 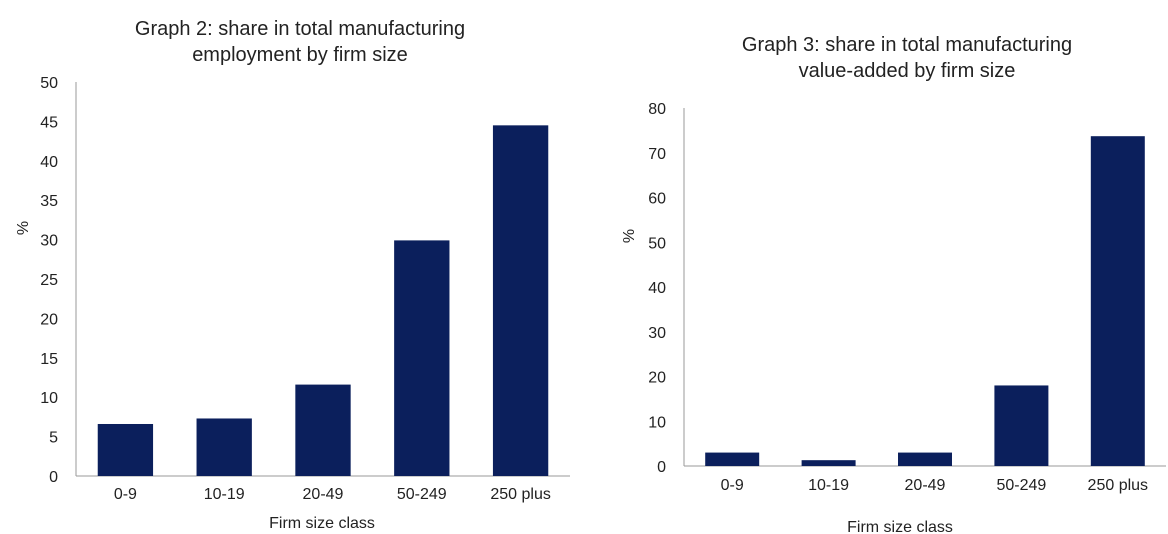 I want to click on y-tick-label: 25, so click(x=49, y=280).